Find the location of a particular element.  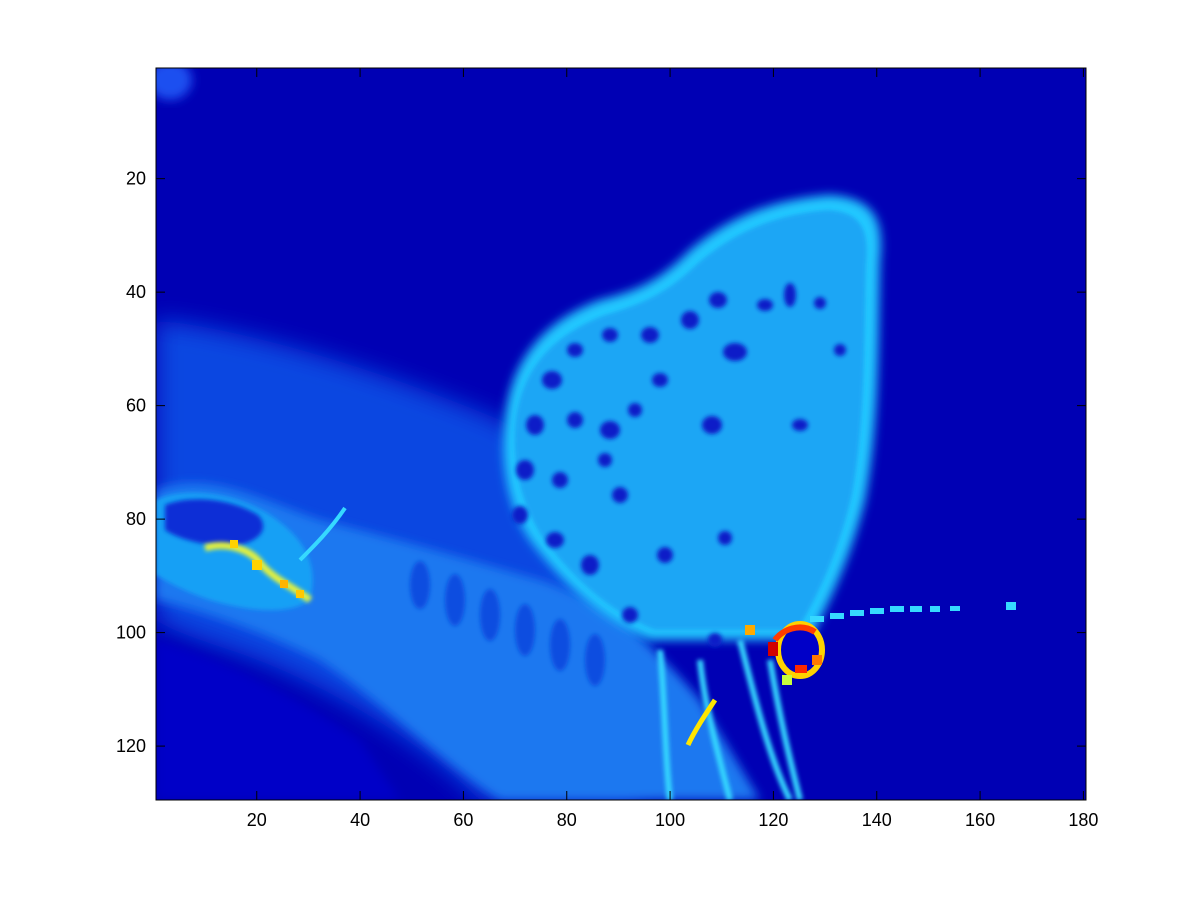

x-tick-label: 40 is located at coordinates (360, 820).